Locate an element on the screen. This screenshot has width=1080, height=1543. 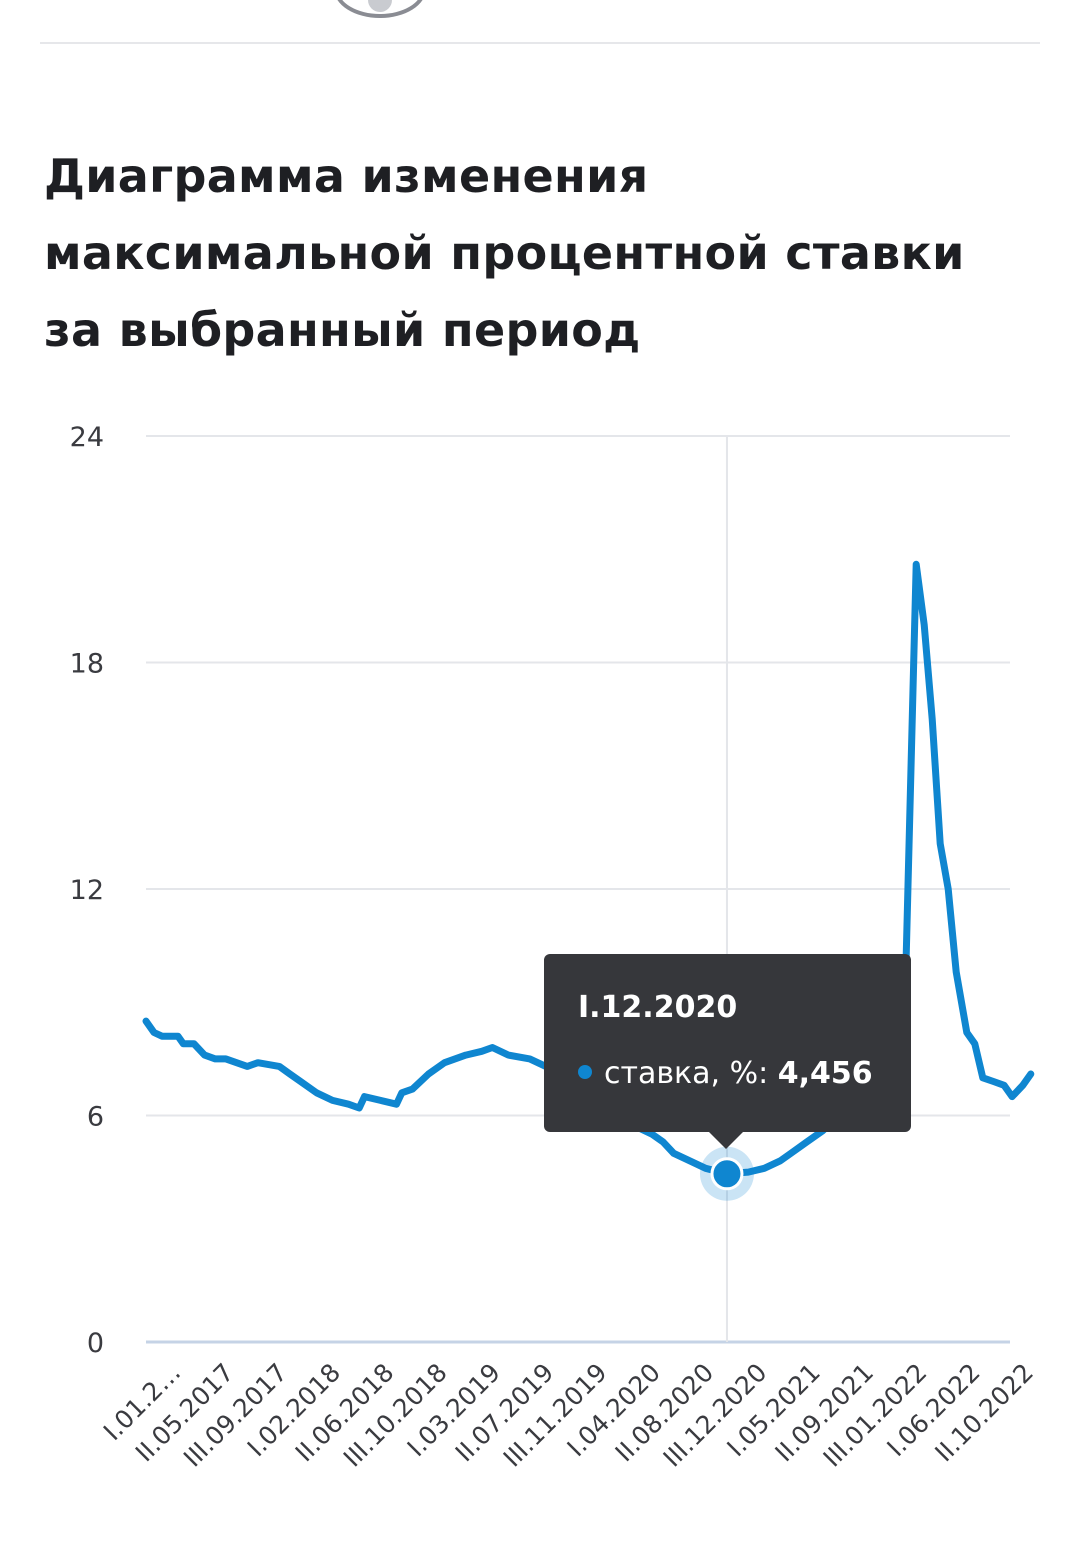
tooltip-date: I.12.2020 is located at coordinates (658, 1007).